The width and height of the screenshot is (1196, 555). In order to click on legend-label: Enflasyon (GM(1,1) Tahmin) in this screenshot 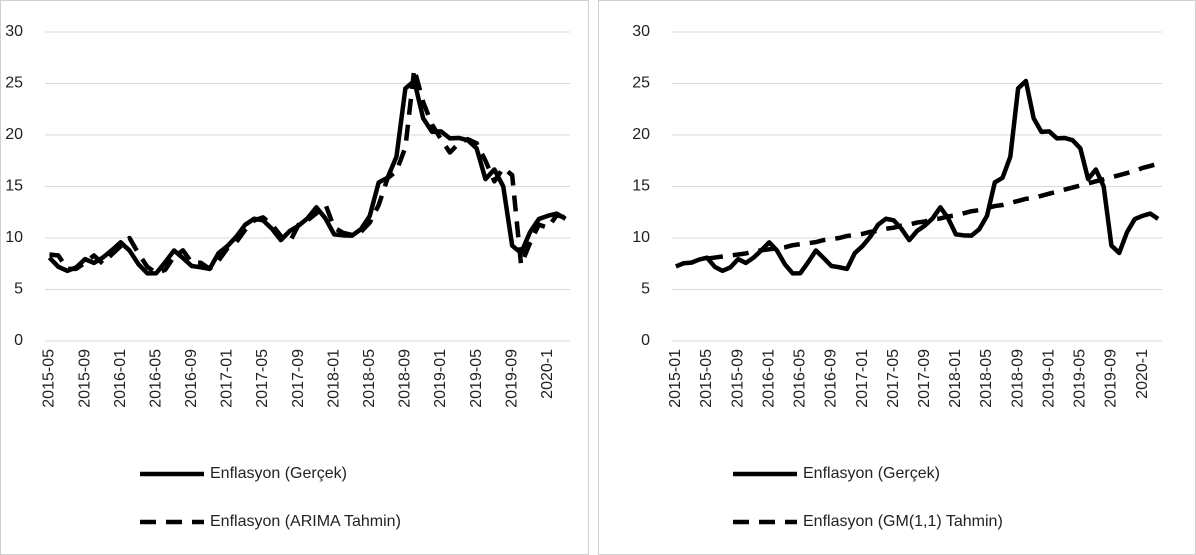, I will do `click(903, 521)`.